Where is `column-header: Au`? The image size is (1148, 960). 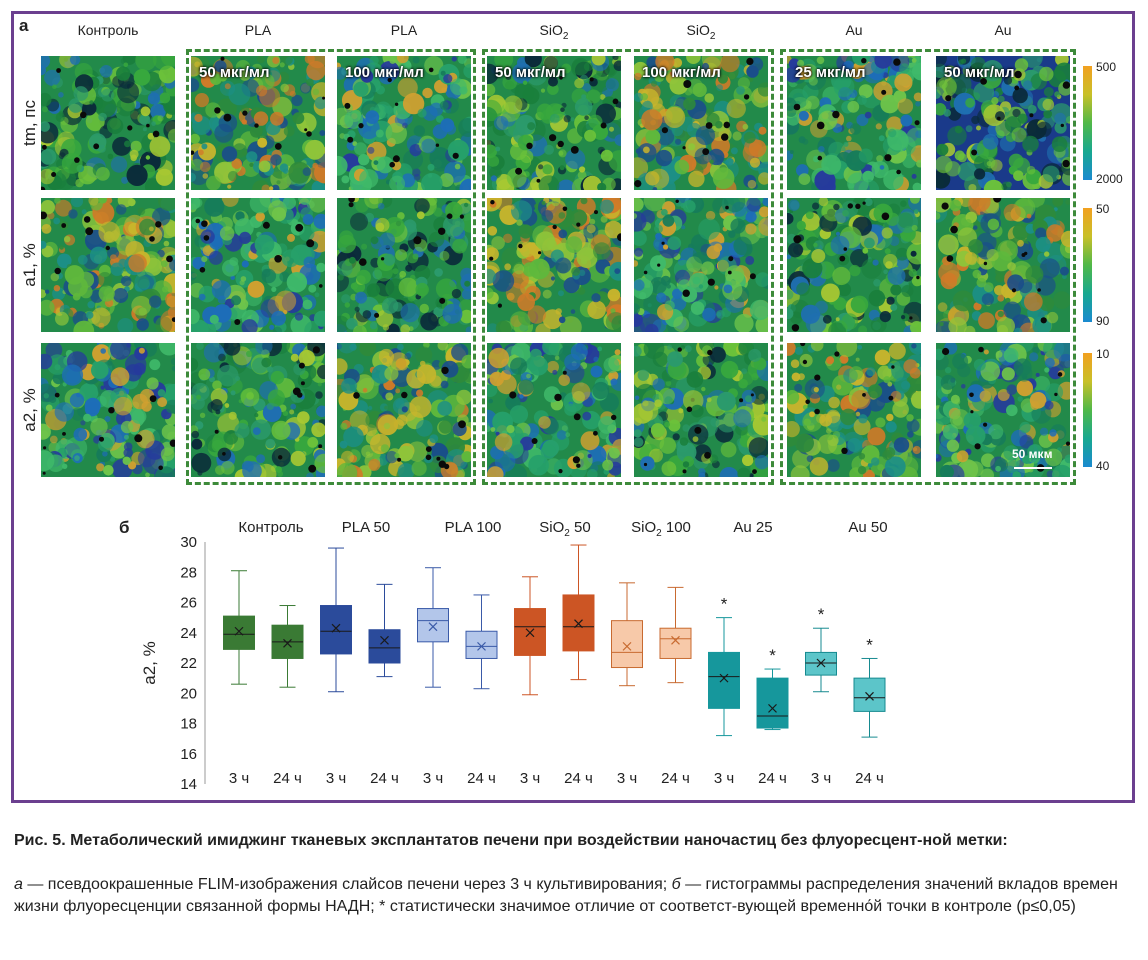
column-header: Au is located at coordinates (1003, 30).